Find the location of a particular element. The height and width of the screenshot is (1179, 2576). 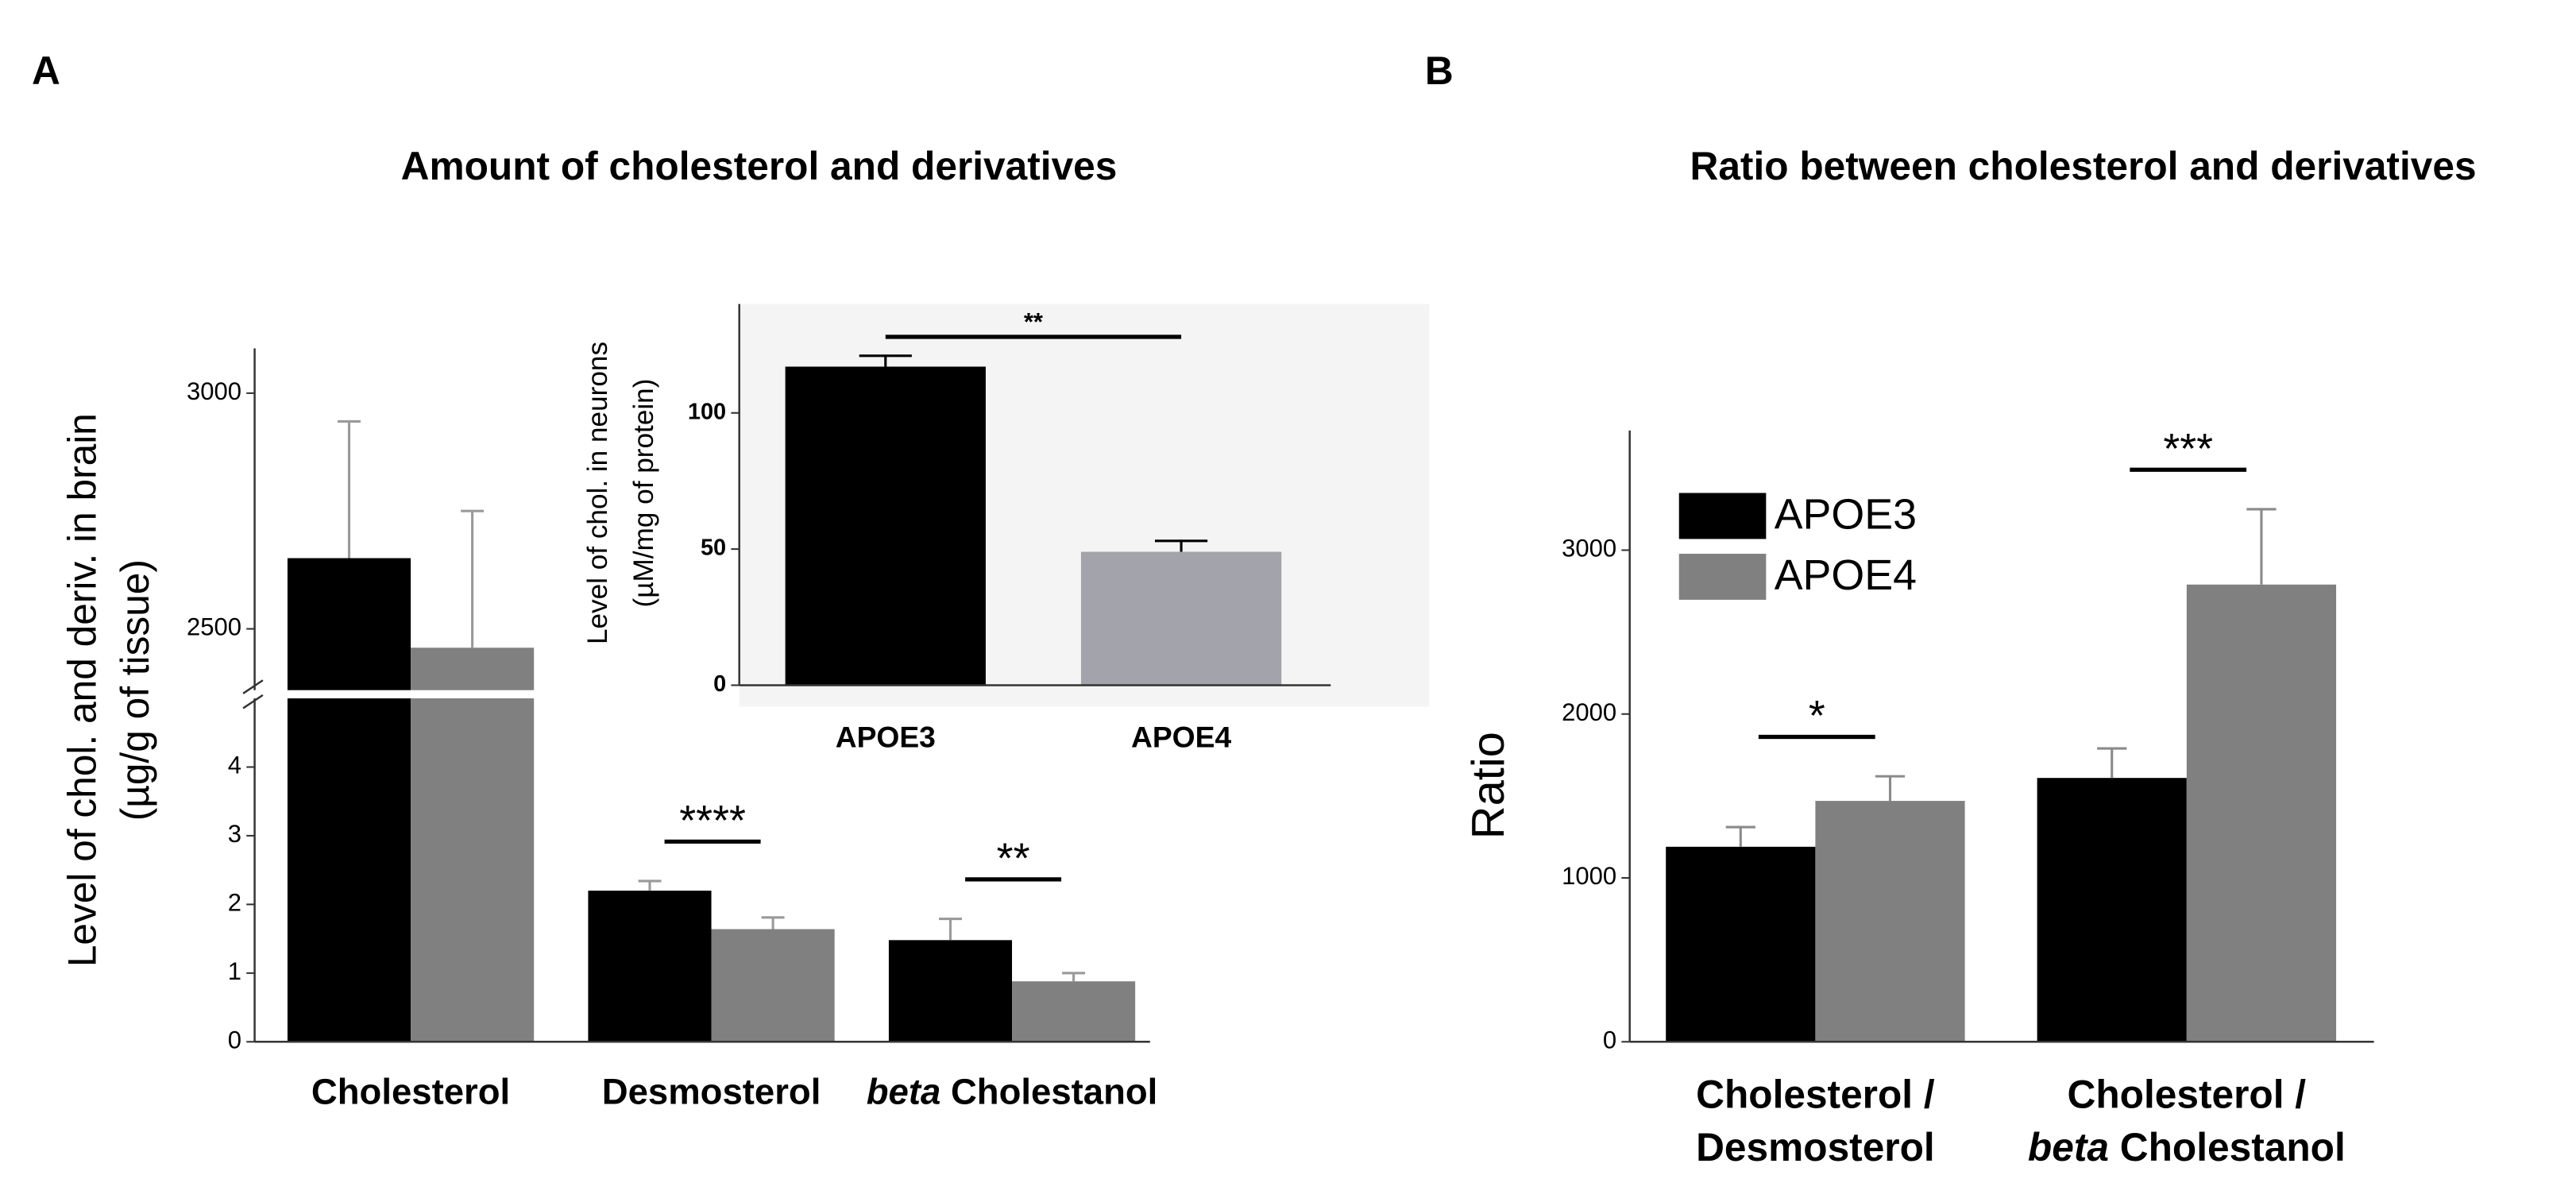

panel-label: A is located at coordinates (46, 70).